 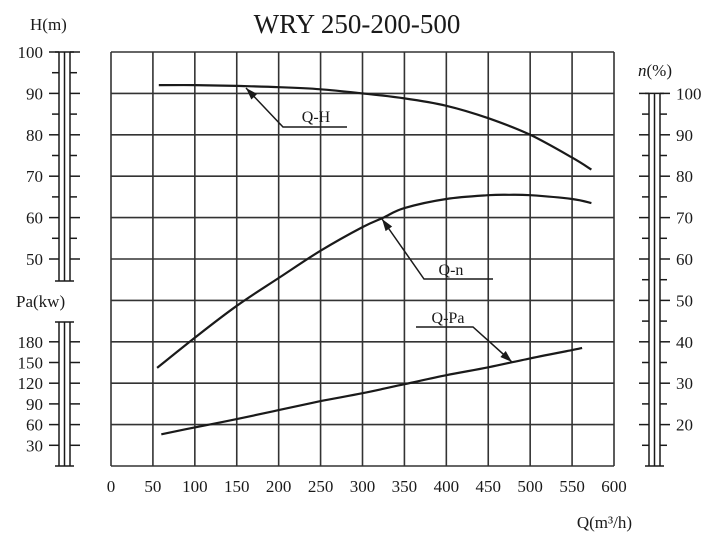 I want to click on h-axis-tick-label: 100, so click(x=31, y=52).